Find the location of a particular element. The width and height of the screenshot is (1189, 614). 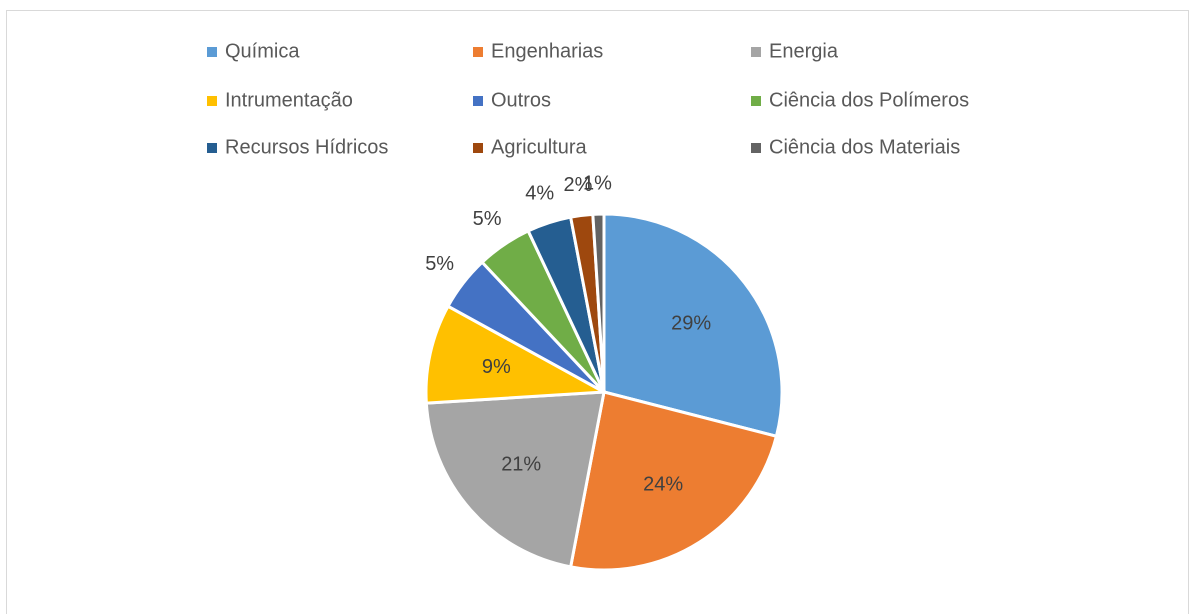

legend-label: Ciência dos Materiais is located at coordinates (864, 147).